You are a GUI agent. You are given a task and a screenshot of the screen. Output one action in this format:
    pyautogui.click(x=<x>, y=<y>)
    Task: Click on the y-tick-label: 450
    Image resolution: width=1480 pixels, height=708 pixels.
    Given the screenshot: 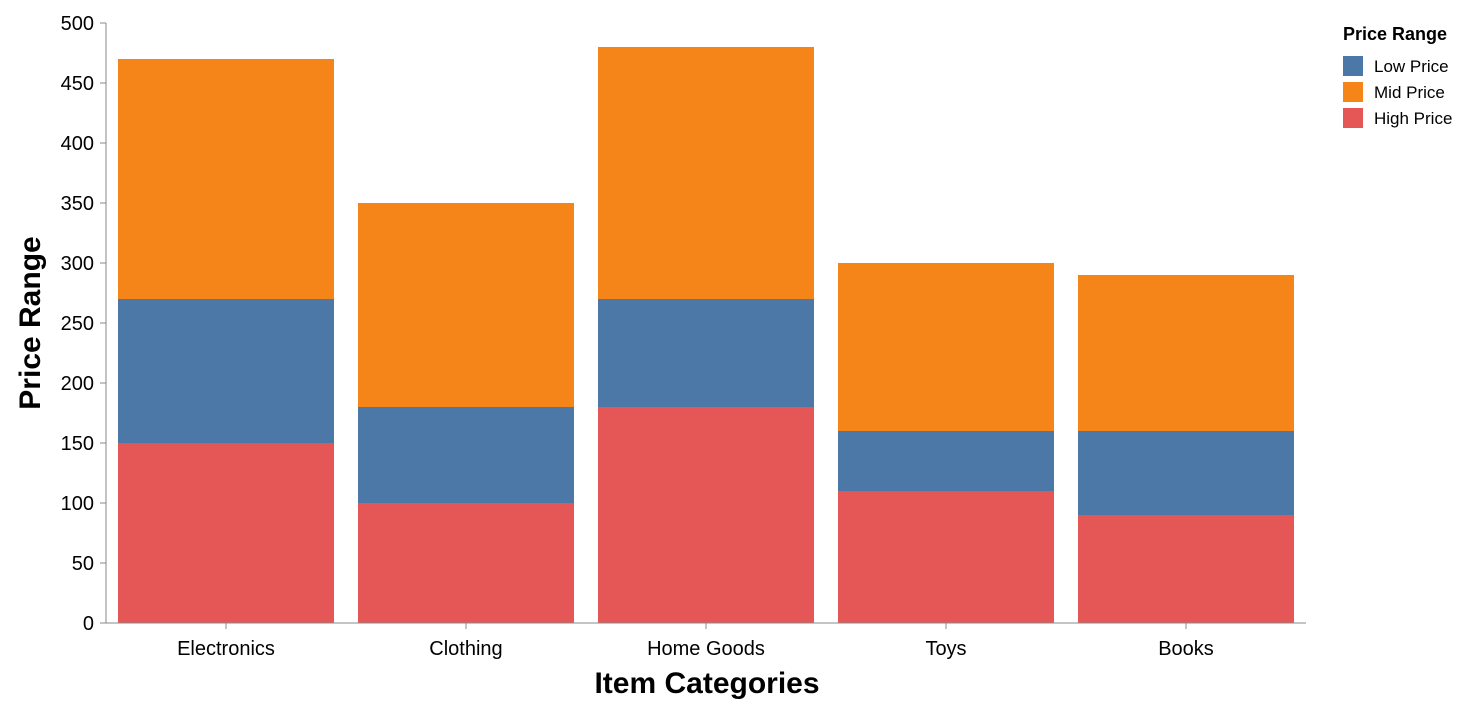 What is the action you would take?
    pyautogui.click(x=77, y=84)
    